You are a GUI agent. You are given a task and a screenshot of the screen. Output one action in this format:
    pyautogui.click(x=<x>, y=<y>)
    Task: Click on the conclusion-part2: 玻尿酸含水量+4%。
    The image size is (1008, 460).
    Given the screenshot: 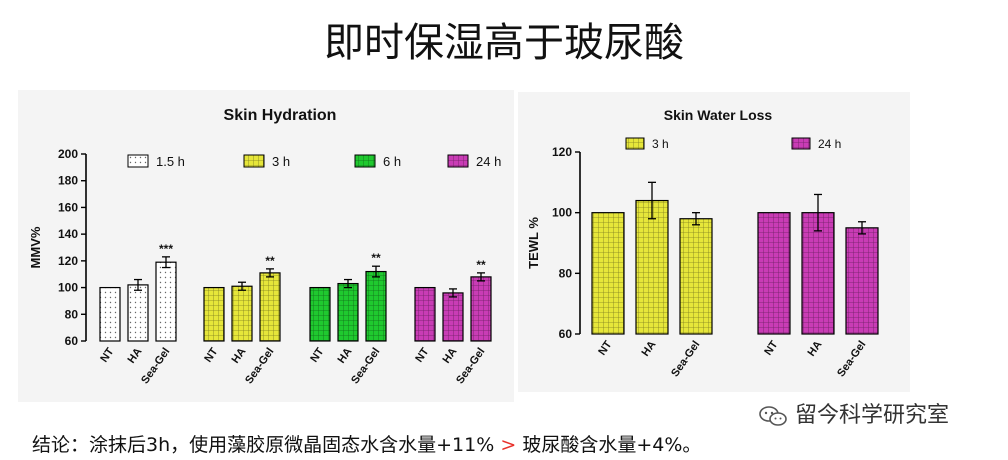 What is the action you would take?
    pyautogui.click(x=612, y=445)
    